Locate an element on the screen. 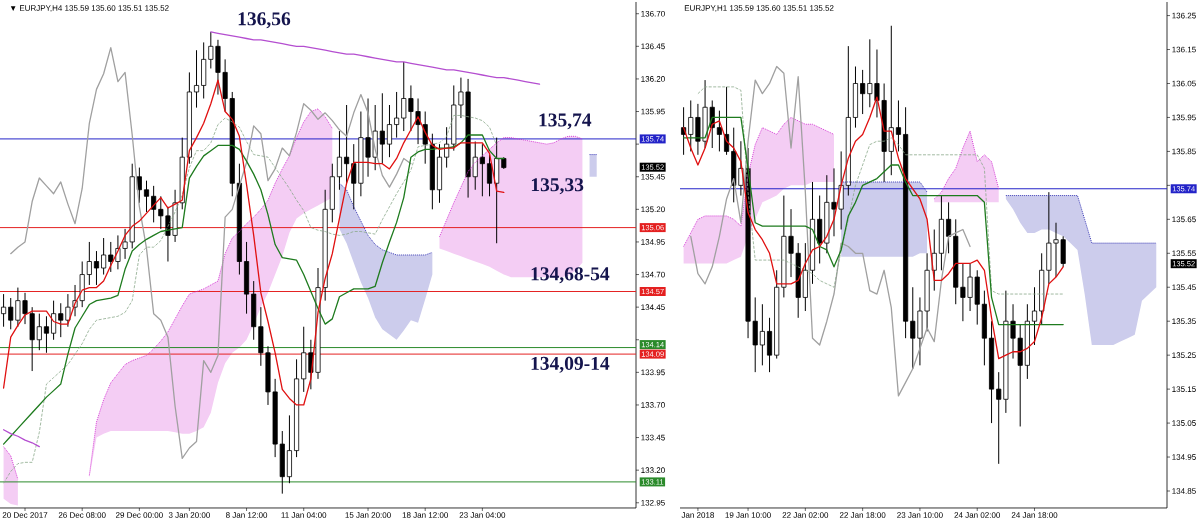 The height and width of the screenshot is (524, 1200). y-tick-label: 136.05 is located at coordinates (1184, 83).